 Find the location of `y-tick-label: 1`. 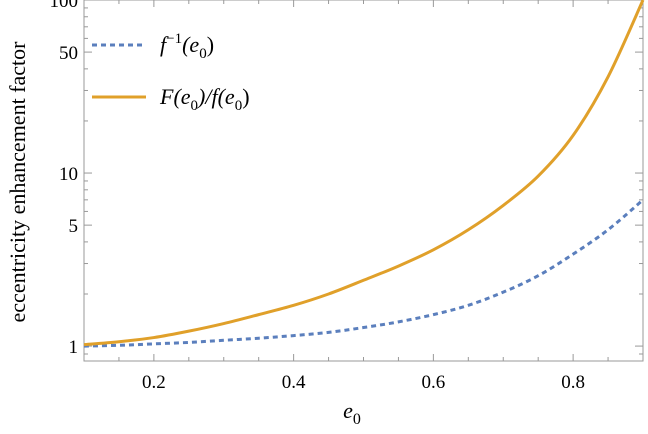

y-tick-label: 1 is located at coordinates (74, 347).